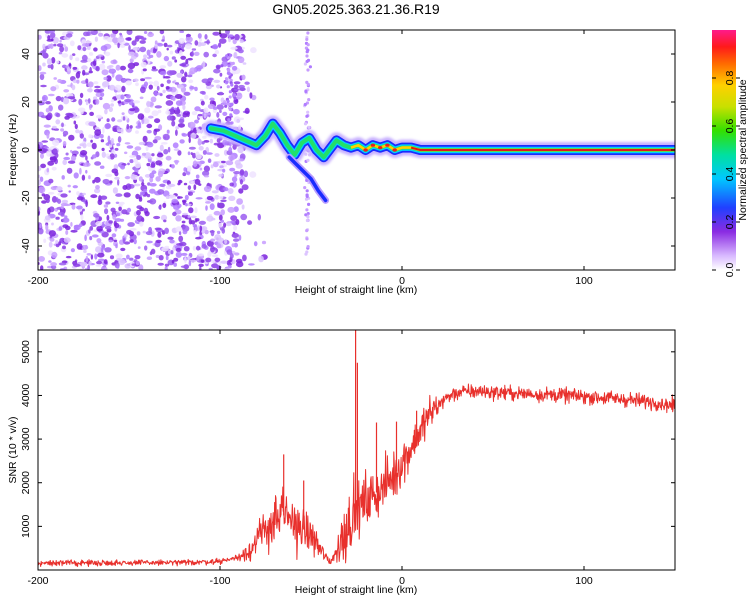  What do you see at coordinates (380, 148) in the screenshot?
I see `ridge-hotspot` at bounding box center [380, 148].